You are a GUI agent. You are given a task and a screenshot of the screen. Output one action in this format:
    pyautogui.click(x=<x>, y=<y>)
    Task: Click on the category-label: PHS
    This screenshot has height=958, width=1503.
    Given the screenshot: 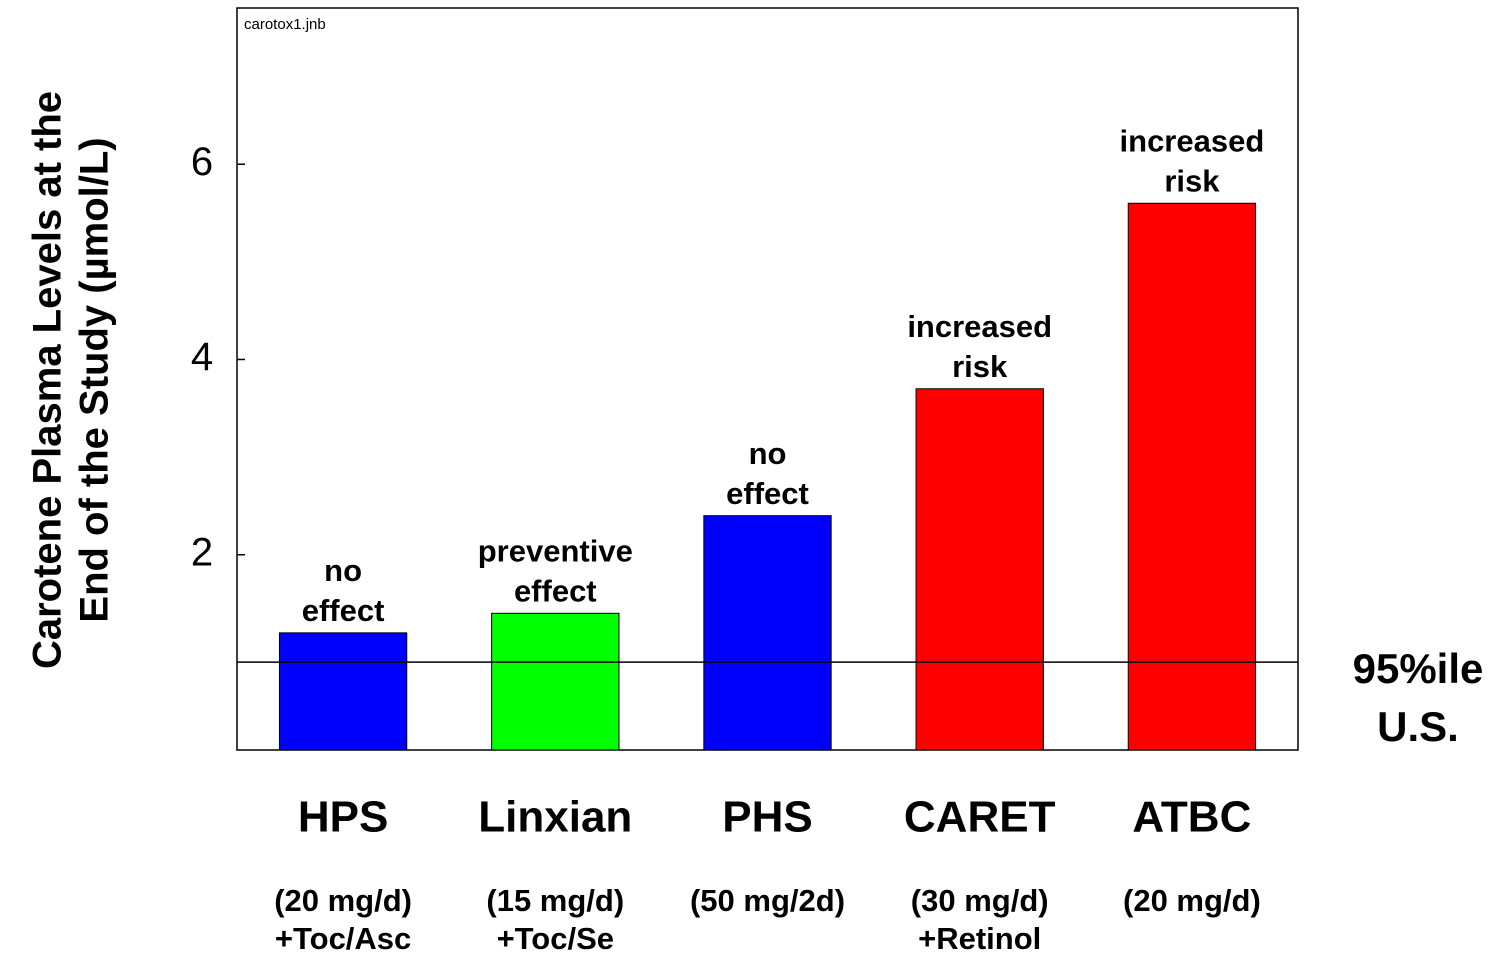 What is the action you would take?
    pyautogui.click(x=767, y=817)
    